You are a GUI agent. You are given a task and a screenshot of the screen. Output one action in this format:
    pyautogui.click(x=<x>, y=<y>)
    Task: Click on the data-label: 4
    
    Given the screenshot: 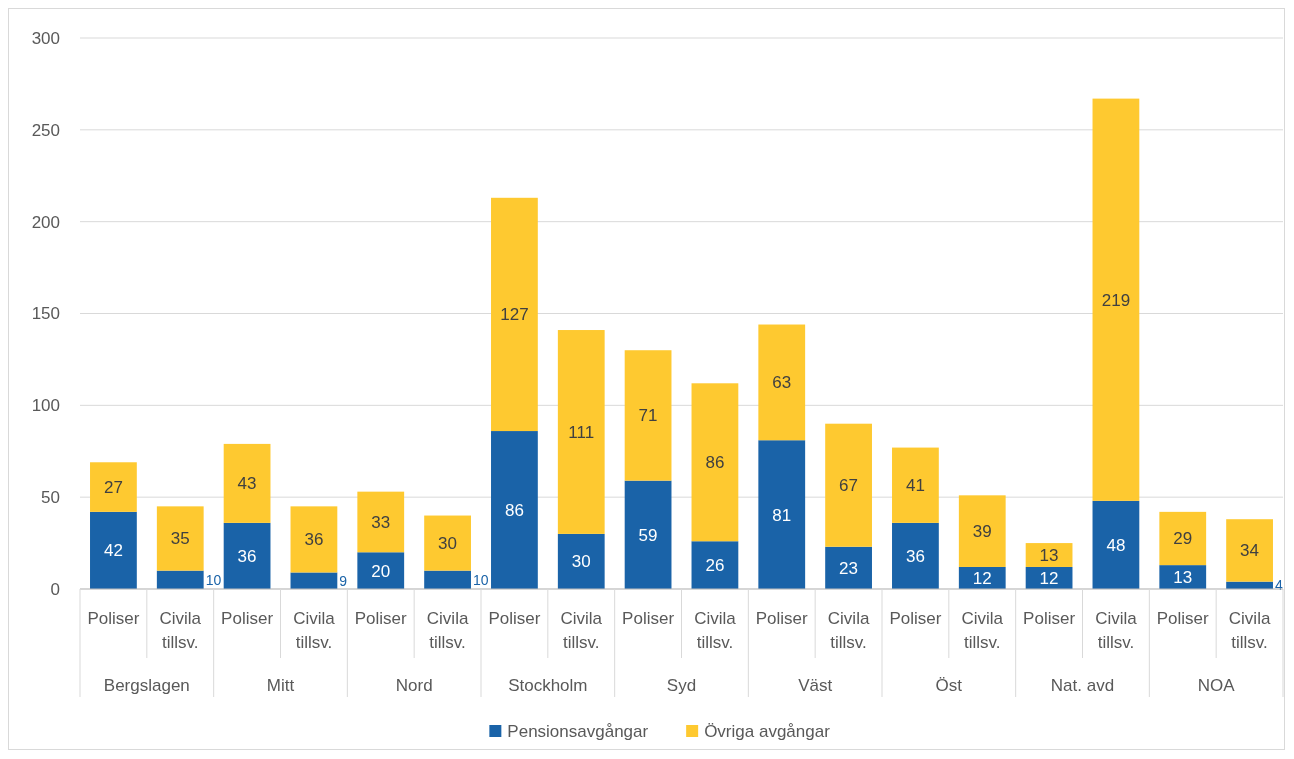 What is the action you would take?
    pyautogui.click(x=1278, y=585)
    